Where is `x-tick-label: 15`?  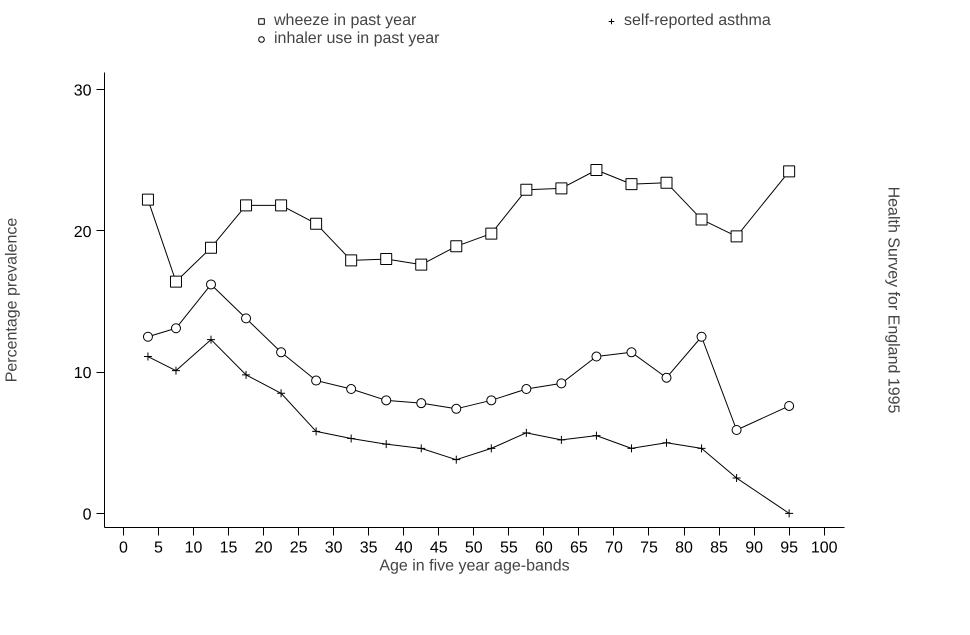 x-tick-label: 15 is located at coordinates (229, 548).